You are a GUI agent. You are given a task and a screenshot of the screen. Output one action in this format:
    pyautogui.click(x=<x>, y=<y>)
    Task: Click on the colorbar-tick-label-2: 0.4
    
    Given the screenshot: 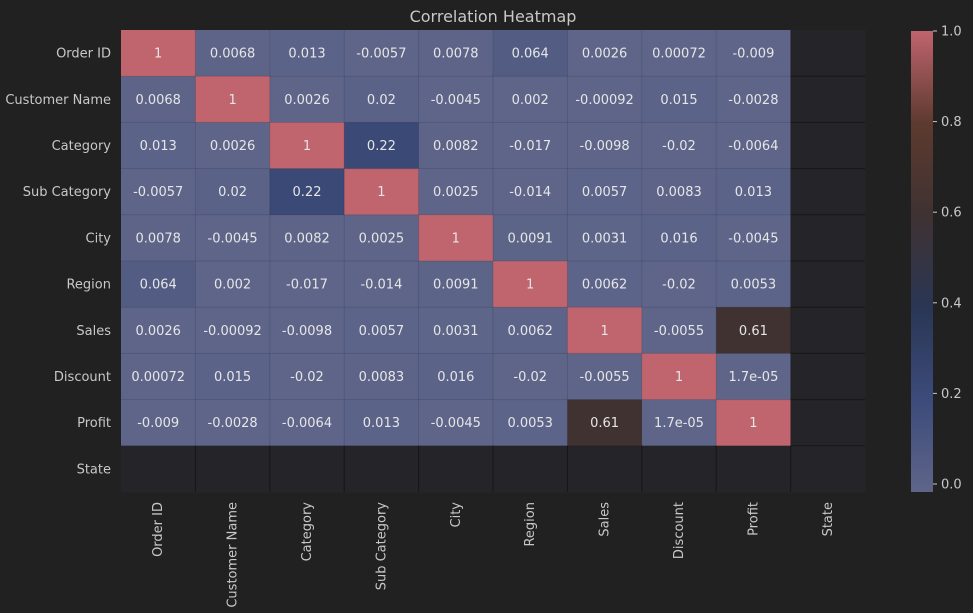 What is the action you would take?
    pyautogui.click(x=951, y=303)
    